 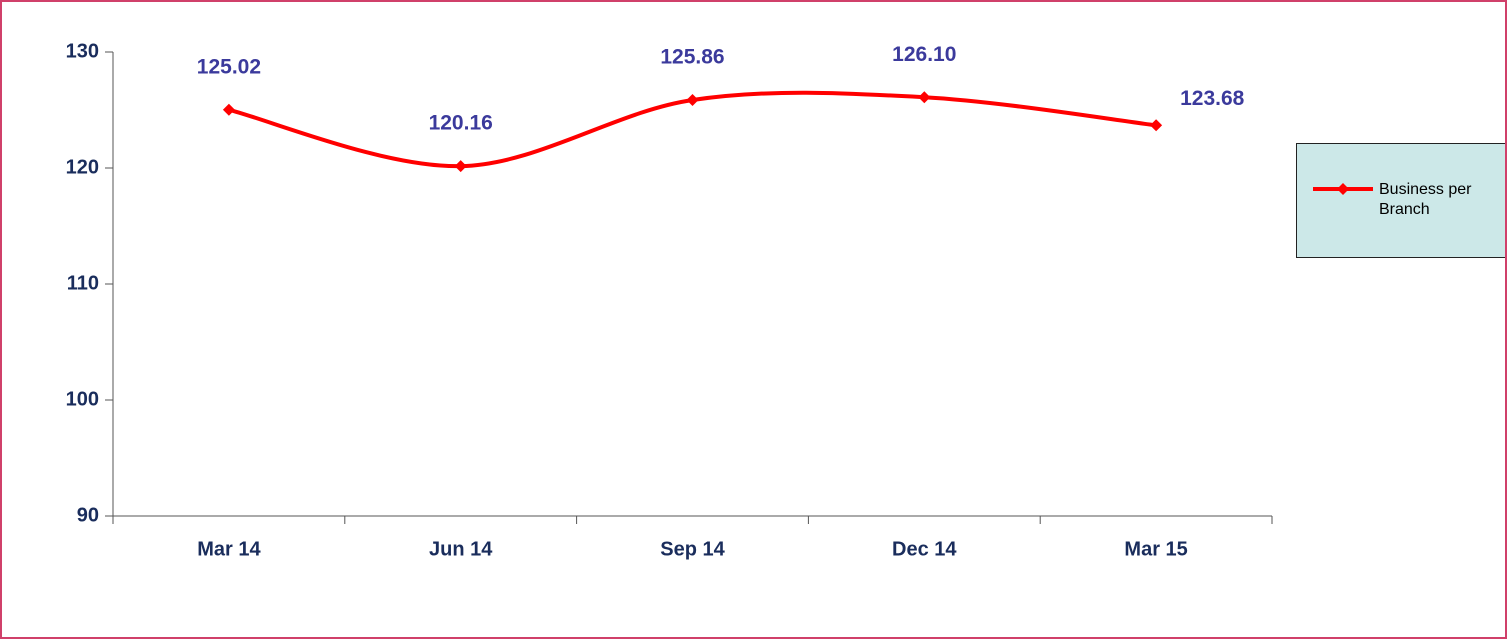 What do you see at coordinates (88, 515) in the screenshot?
I see `y-tick-label: 90` at bounding box center [88, 515].